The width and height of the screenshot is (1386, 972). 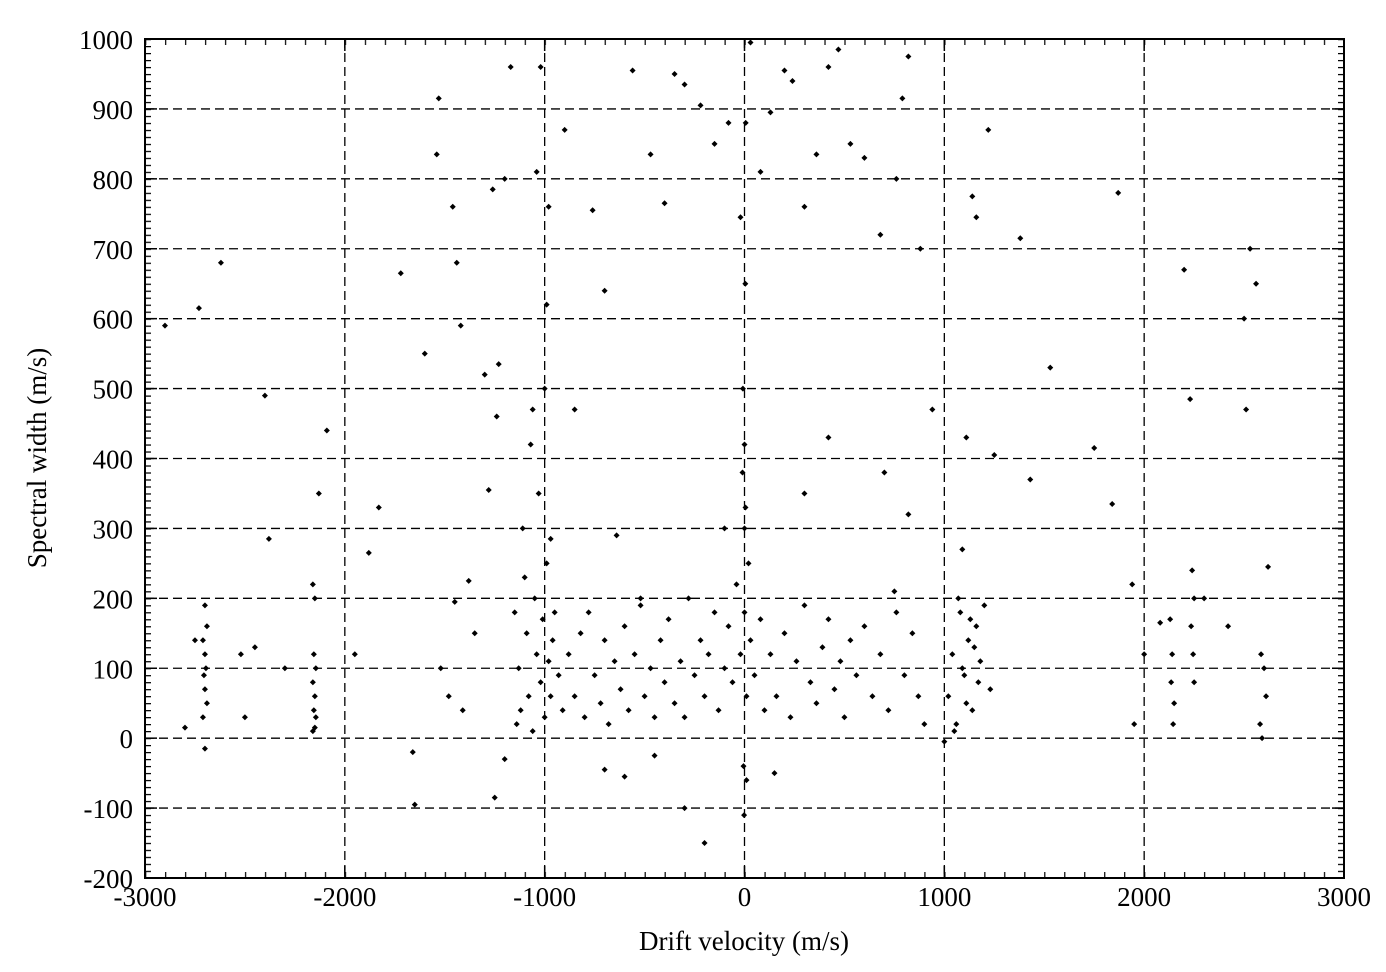 What do you see at coordinates (113, 250) in the screenshot?
I see `y-tick-label: 700` at bounding box center [113, 250].